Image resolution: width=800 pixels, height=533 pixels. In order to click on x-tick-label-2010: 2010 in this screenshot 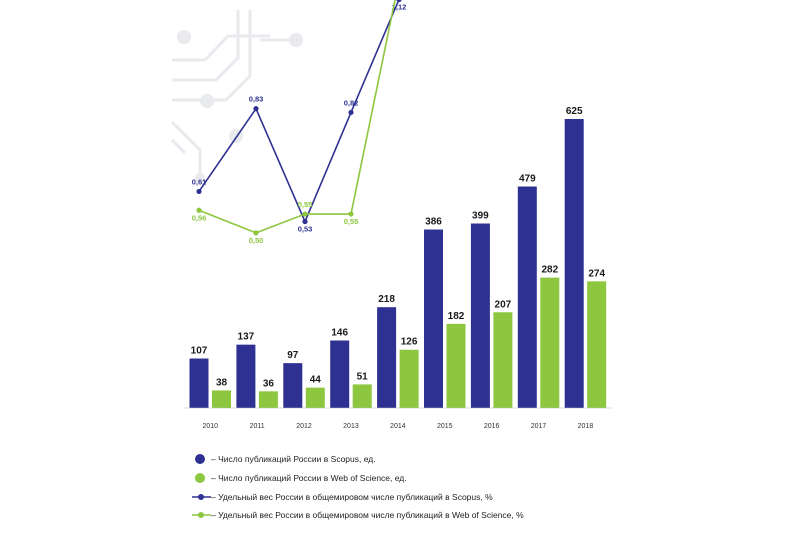, I will do `click(210, 426)`.